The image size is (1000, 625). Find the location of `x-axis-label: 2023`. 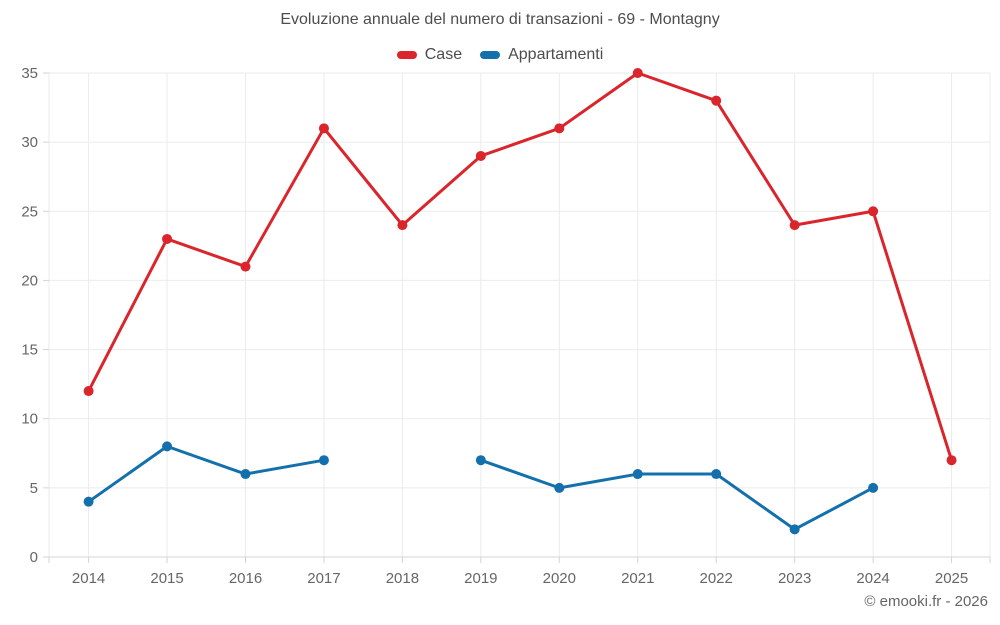

x-axis-label: 2023 is located at coordinates (794, 578).